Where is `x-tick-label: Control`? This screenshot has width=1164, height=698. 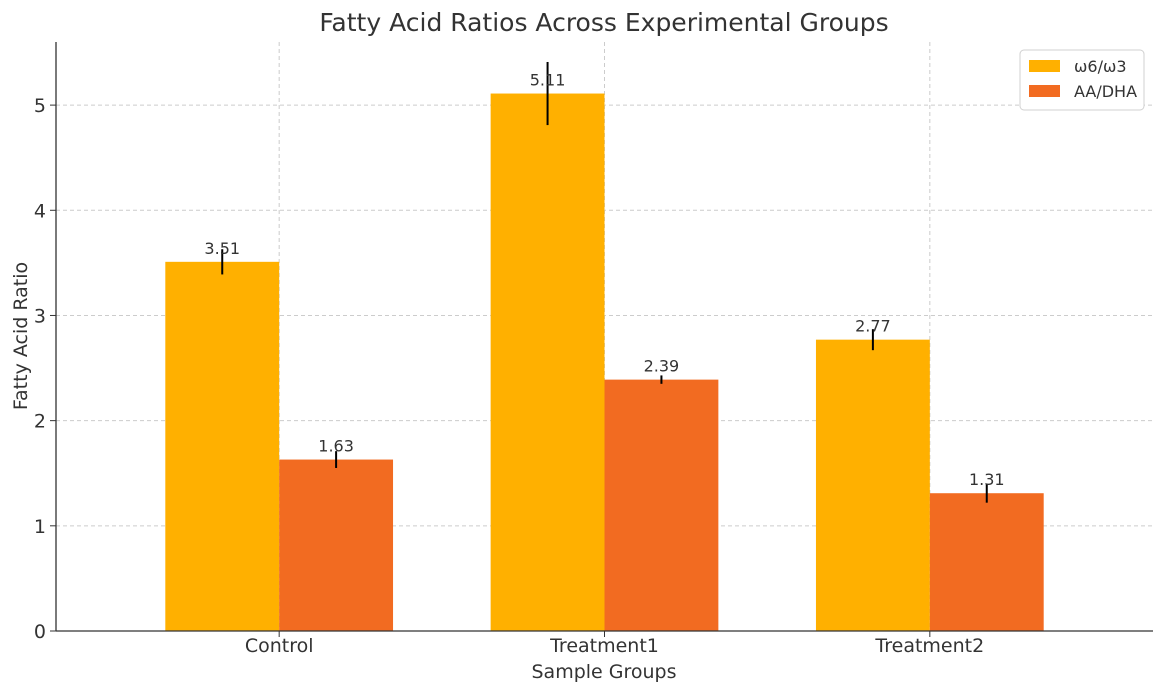
x-tick-label: Control is located at coordinates (279, 646).